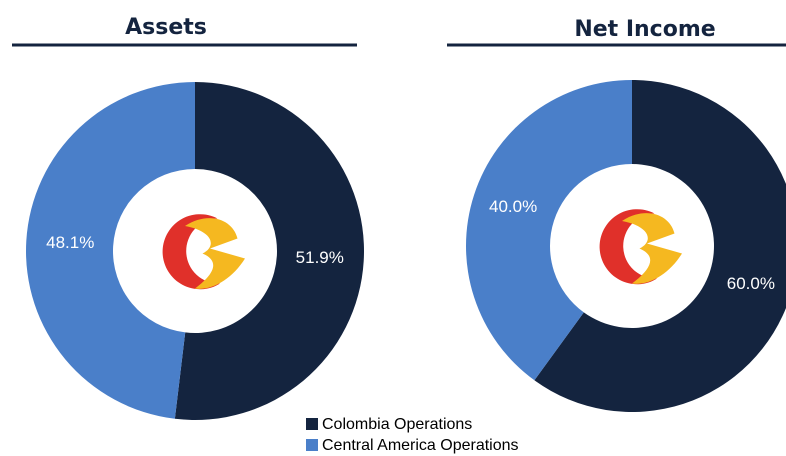  Describe the element at coordinates (644, 29) in the screenshot. I see `chart-title: Net Income` at that location.